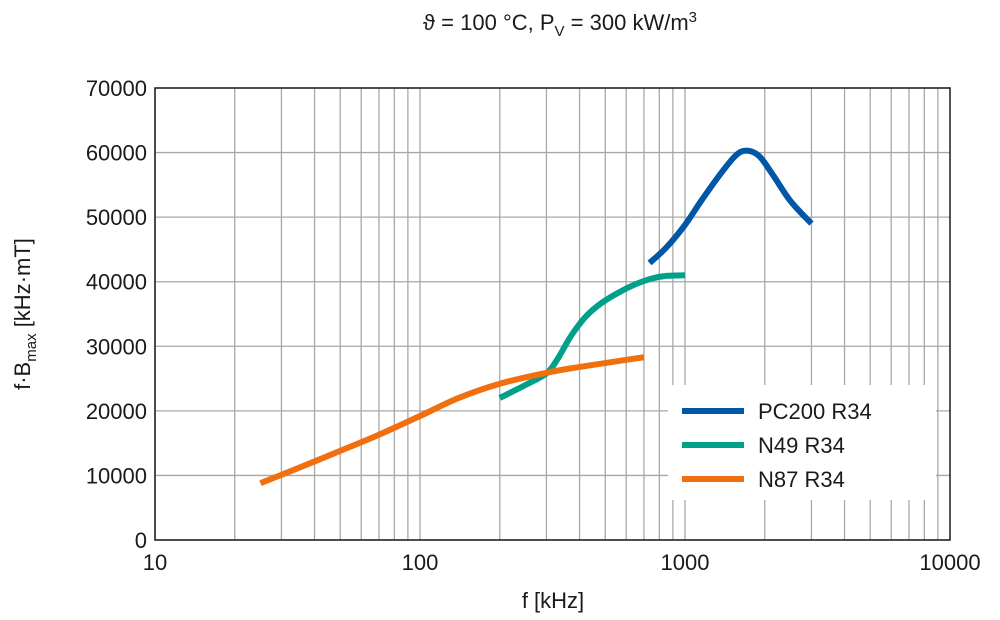 The height and width of the screenshot is (620, 1000). I want to click on y-tick-label: 20000, so click(116, 411).